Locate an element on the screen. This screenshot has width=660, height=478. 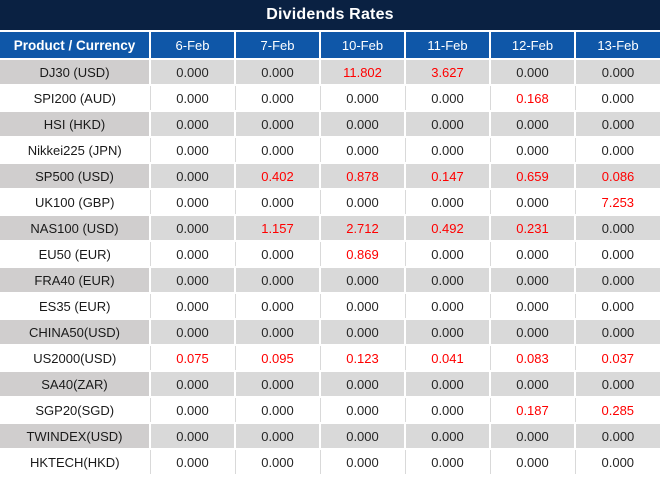
date-column-header: 11-Feb is located at coordinates (448, 45).